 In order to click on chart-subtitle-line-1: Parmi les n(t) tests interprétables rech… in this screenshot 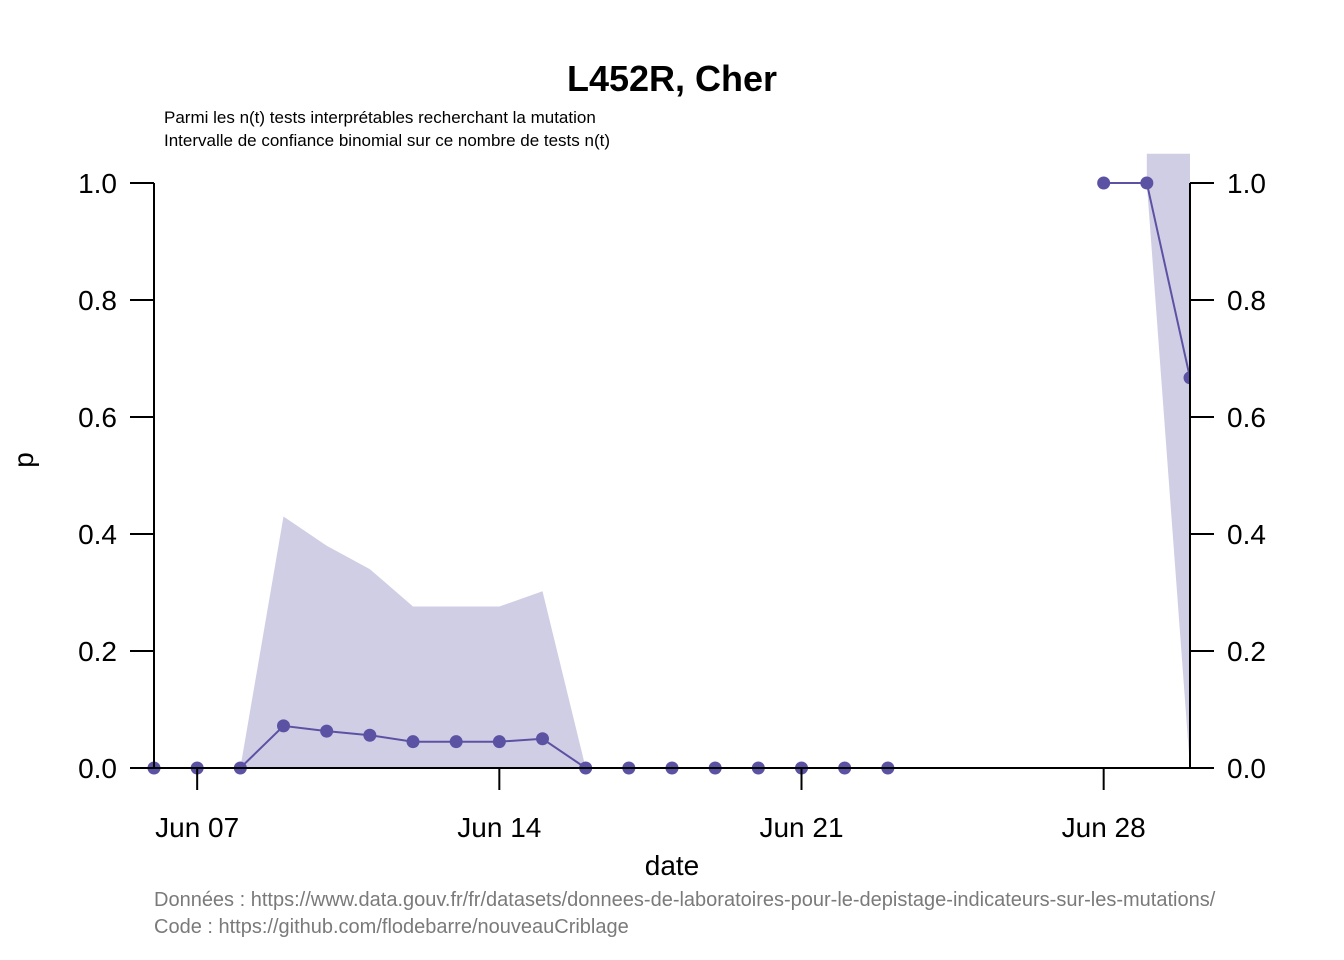, I will do `click(380, 117)`.